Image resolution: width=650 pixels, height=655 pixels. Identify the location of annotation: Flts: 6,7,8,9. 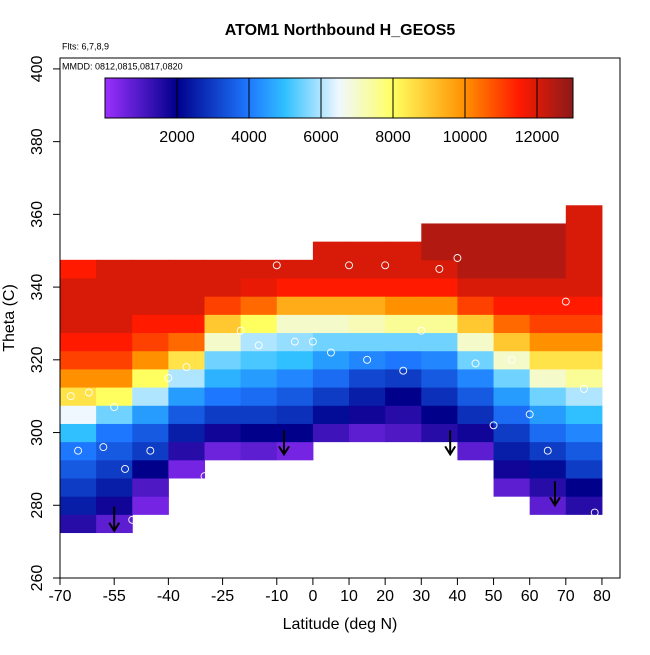
(85, 46).